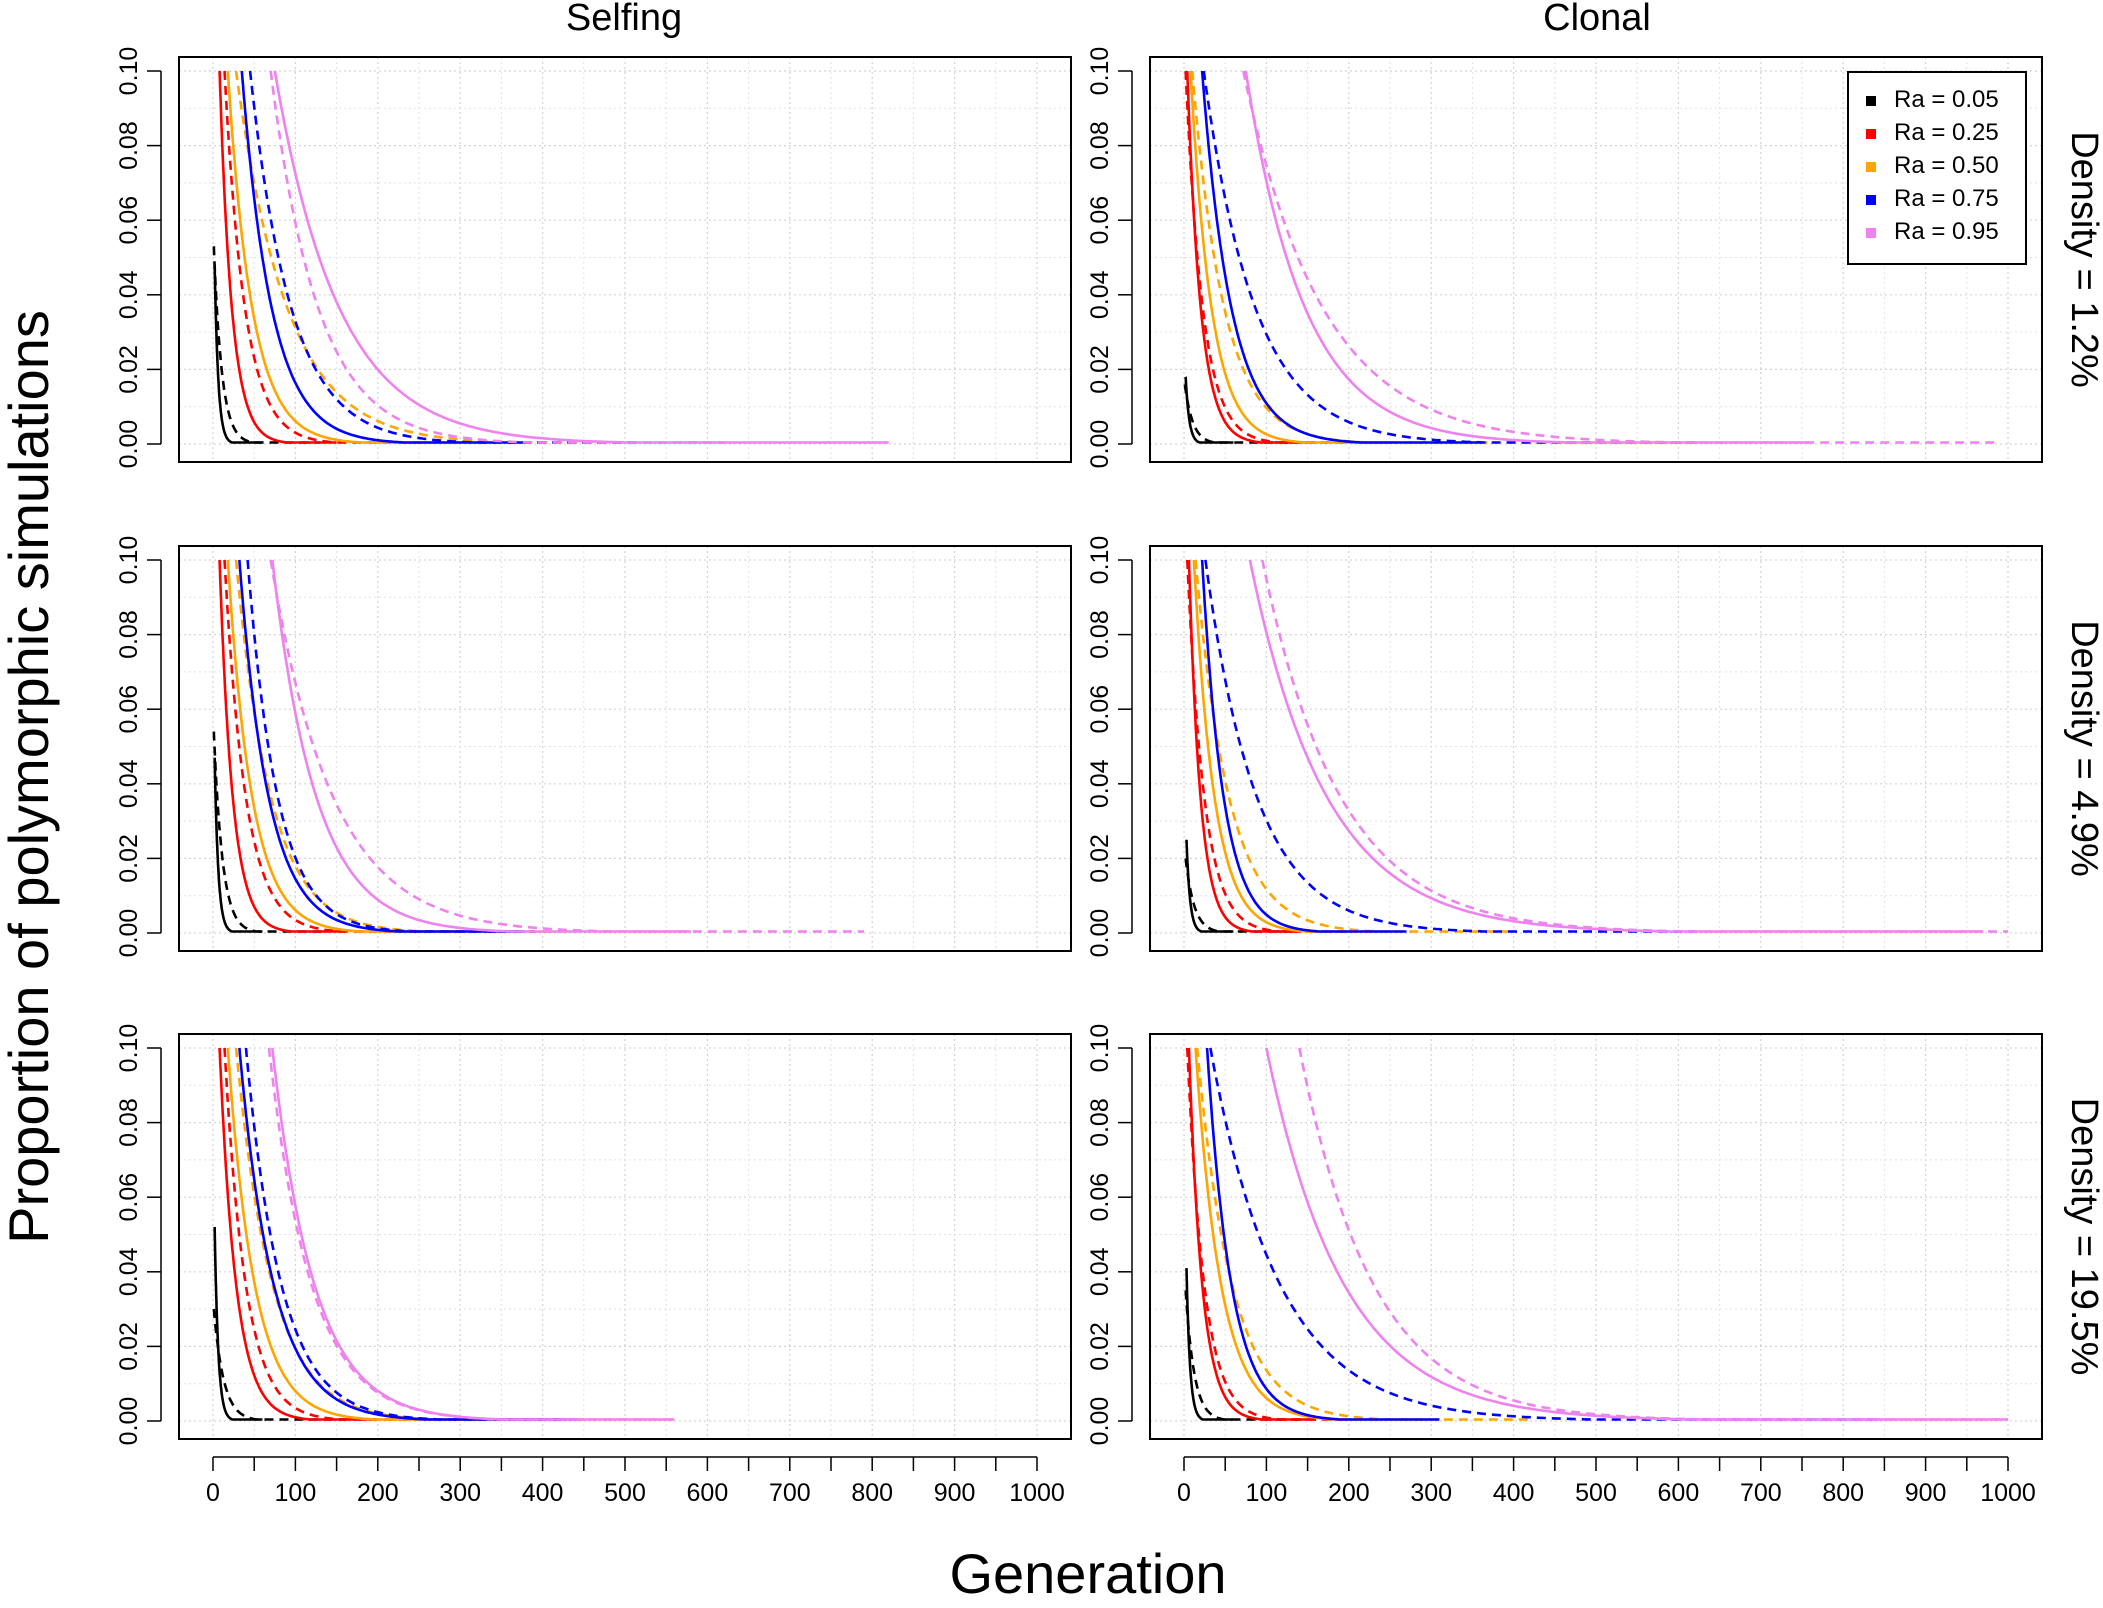 The height and width of the screenshot is (1608, 2103). I want to click on panel-clonal-density-4-9: 0.00 0.02 0.04 0.06 0.08 0.10 Density = 4.9%, so click(1594, 747).